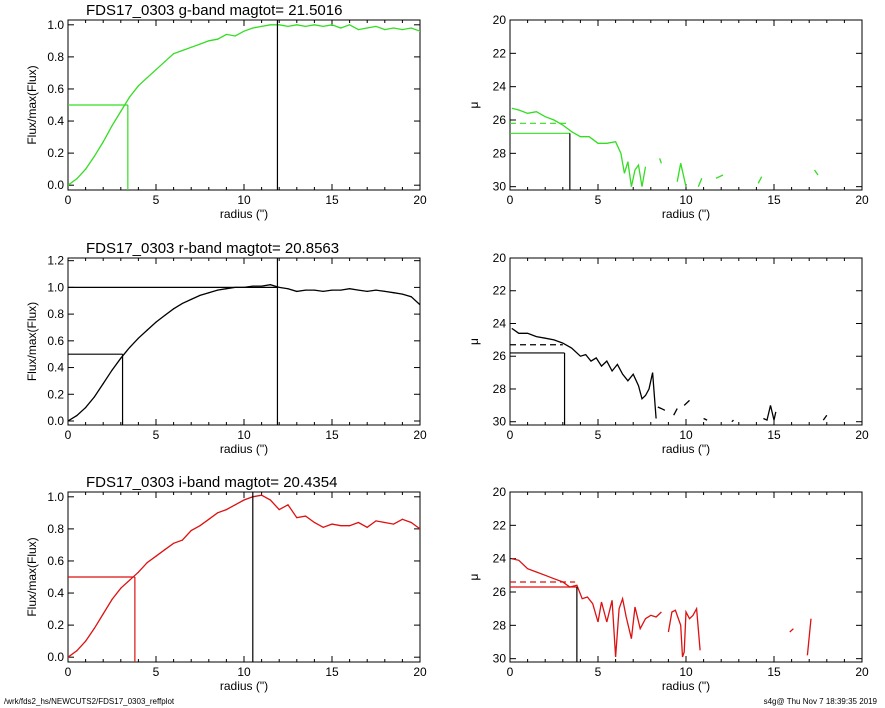 The width and height of the screenshot is (885, 708). Describe the element at coordinates (55, 497) in the screenshot. I see `y-tick-label: 1.0` at that location.